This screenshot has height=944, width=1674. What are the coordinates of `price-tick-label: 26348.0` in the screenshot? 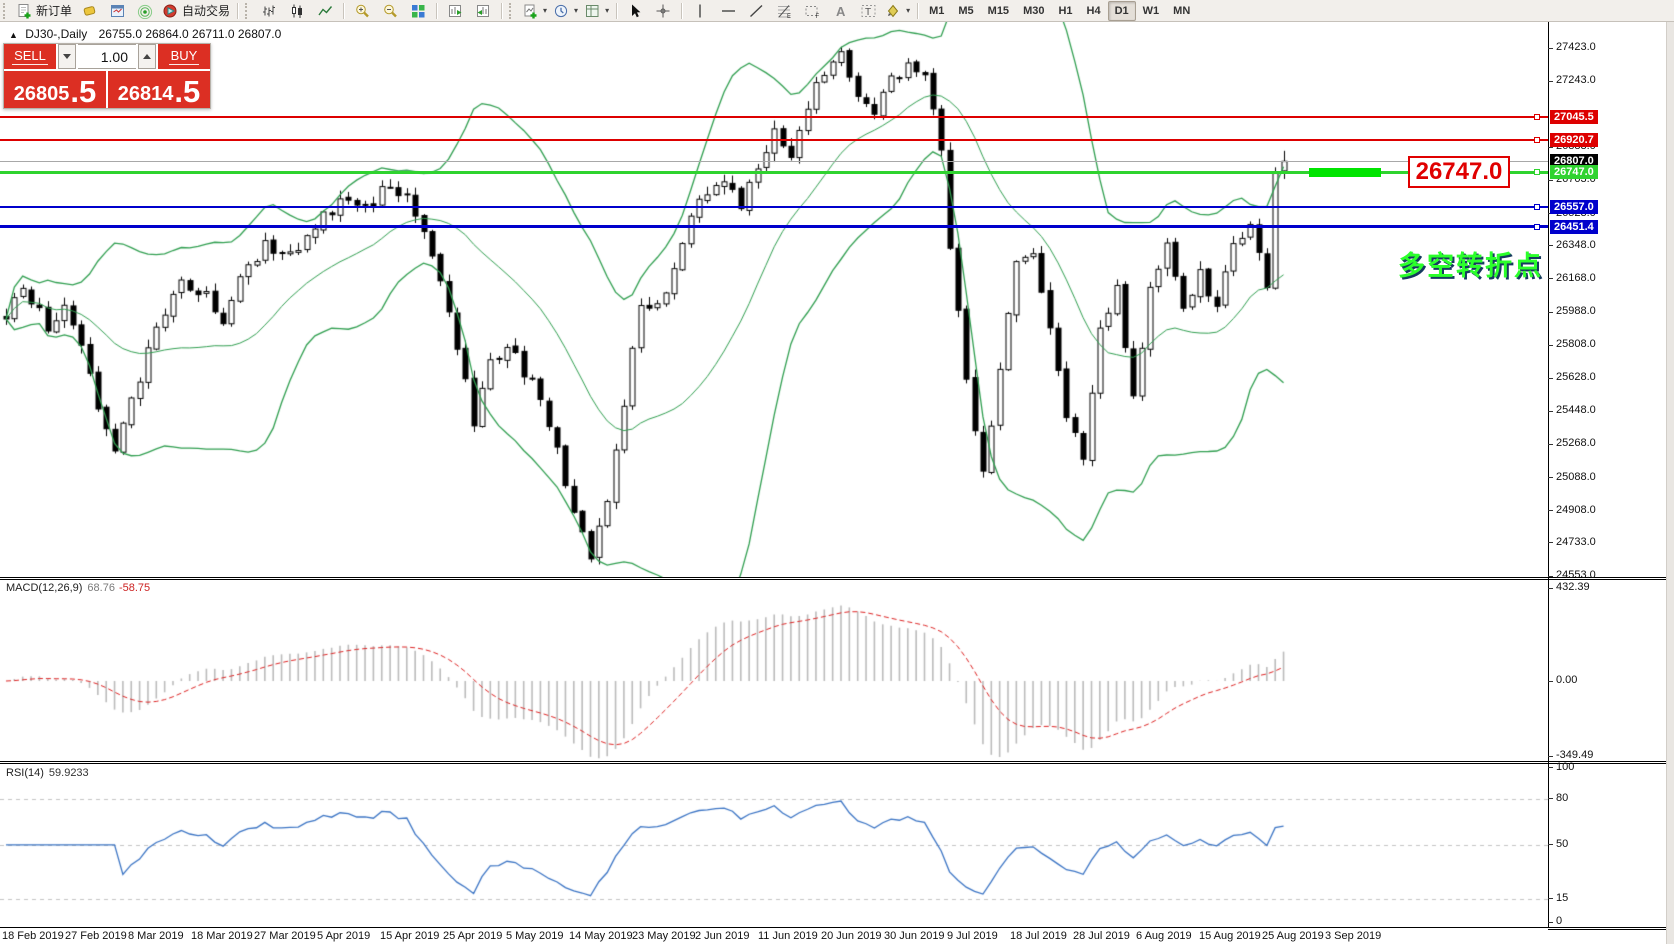 It's located at (1576, 244).